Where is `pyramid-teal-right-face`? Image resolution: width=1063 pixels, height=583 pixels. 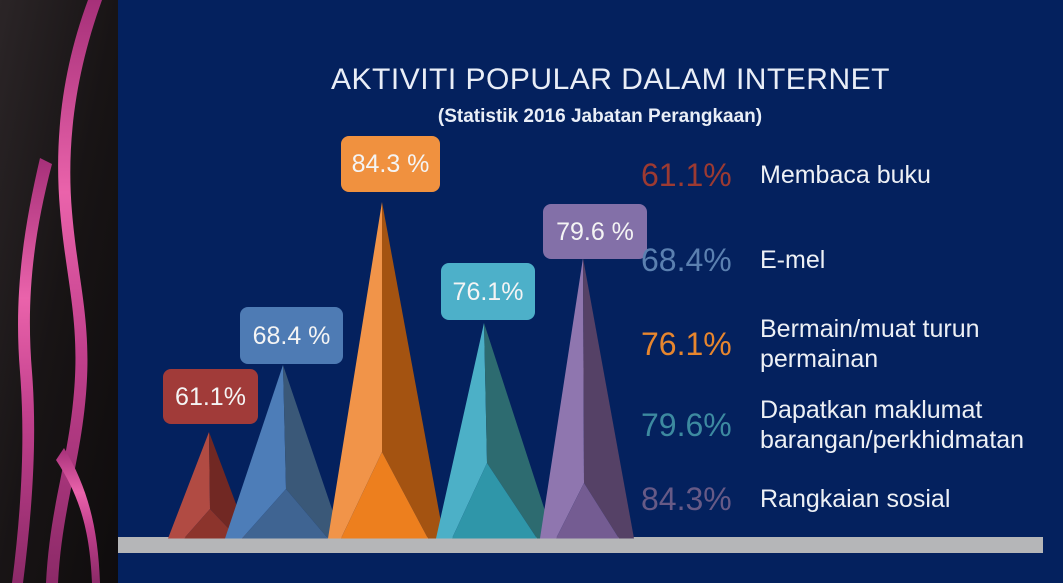
pyramid-teal-right-face is located at coordinates (519, 431).